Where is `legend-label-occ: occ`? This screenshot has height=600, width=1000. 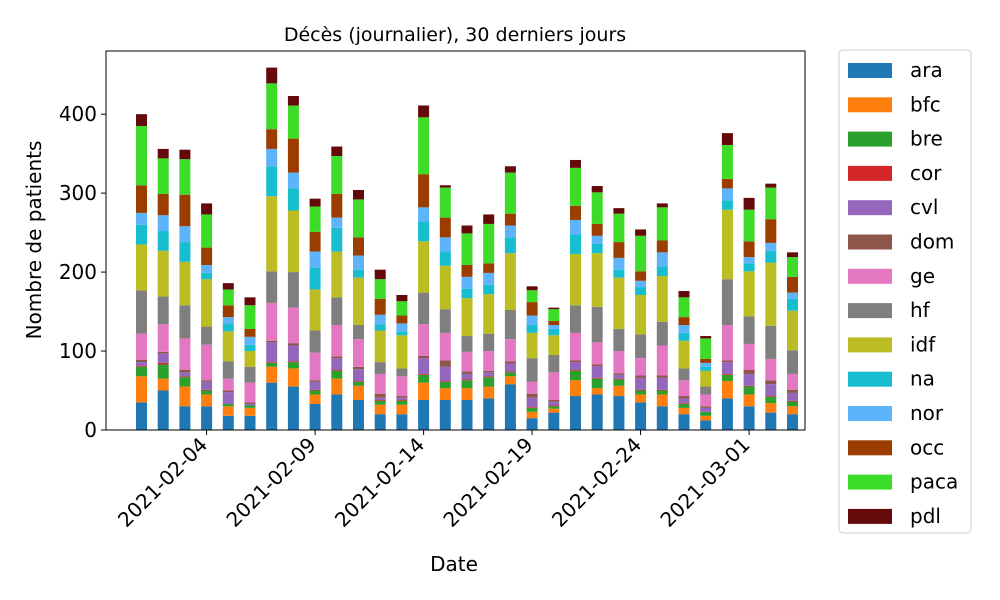 legend-label-occ: occ is located at coordinates (927, 447).